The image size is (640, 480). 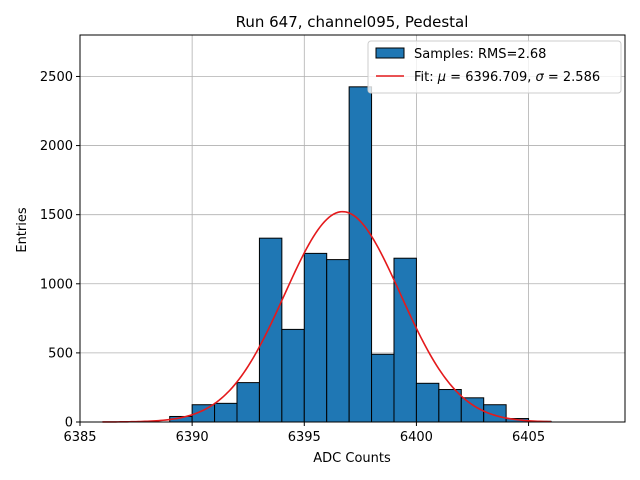 What do you see at coordinates (69, 423) in the screenshot?
I see `y-tick-label: 0` at bounding box center [69, 423].